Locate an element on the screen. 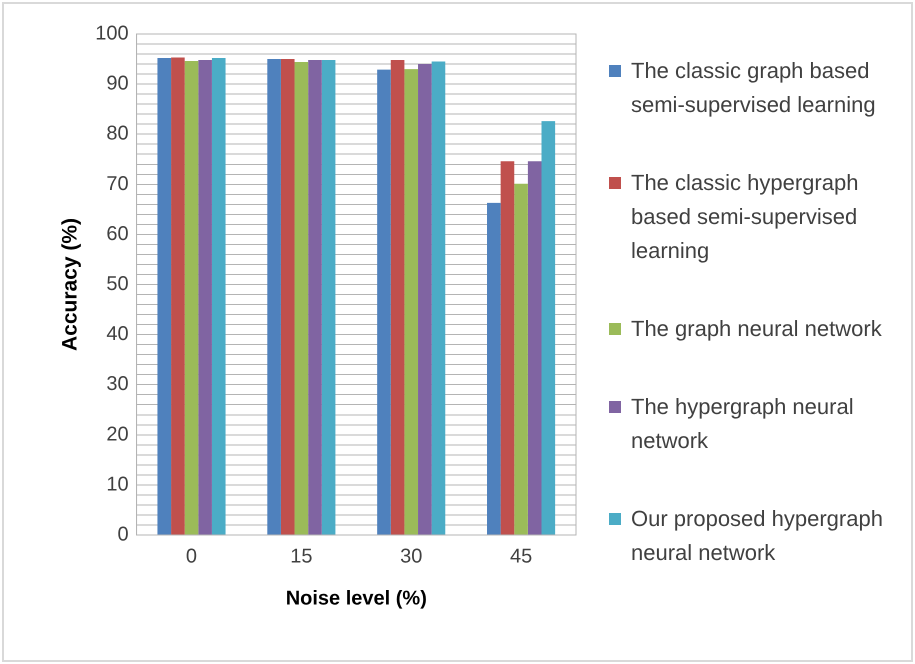  y-axis-title: Accuracy (%) is located at coordinates (70, 285).